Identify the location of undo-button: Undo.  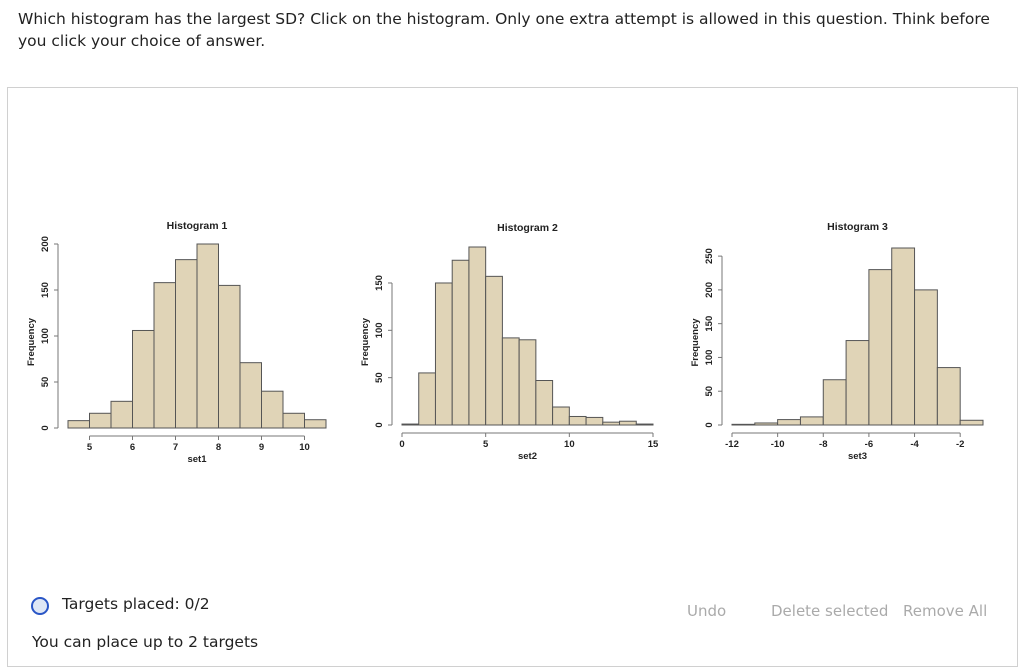
(707, 611).